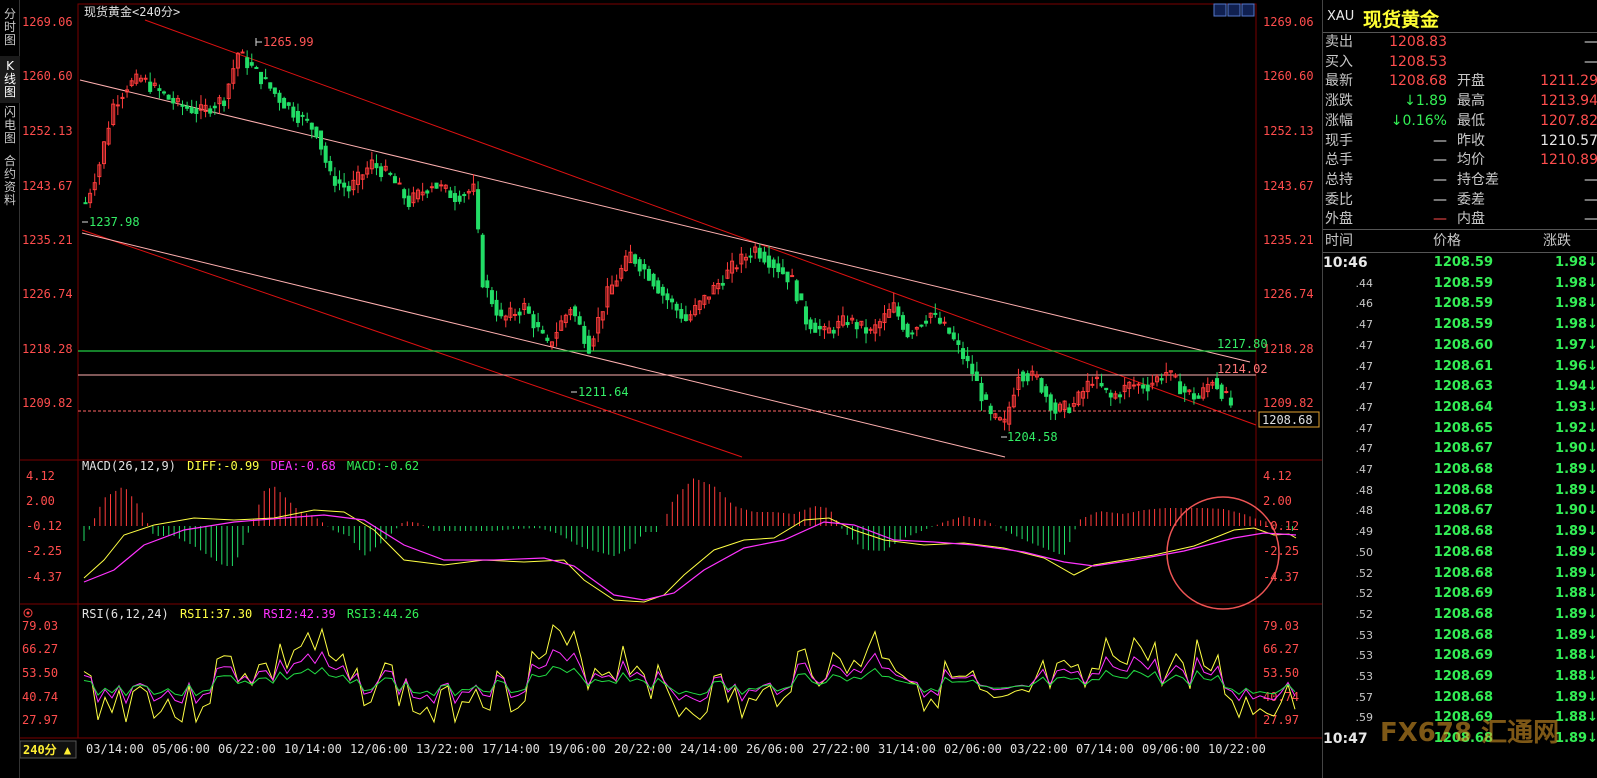  I want to click on rsi-tick-right: 66.27, so click(1281, 649).